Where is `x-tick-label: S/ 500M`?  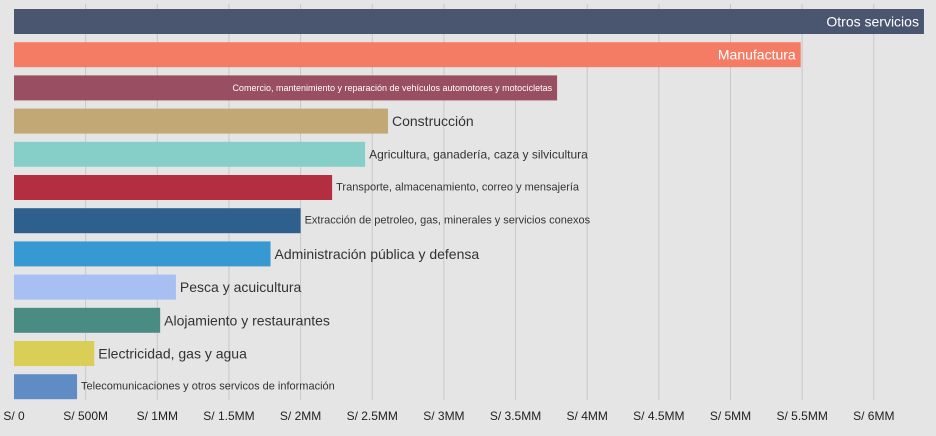
x-tick-label: S/ 500M is located at coordinates (85, 416).